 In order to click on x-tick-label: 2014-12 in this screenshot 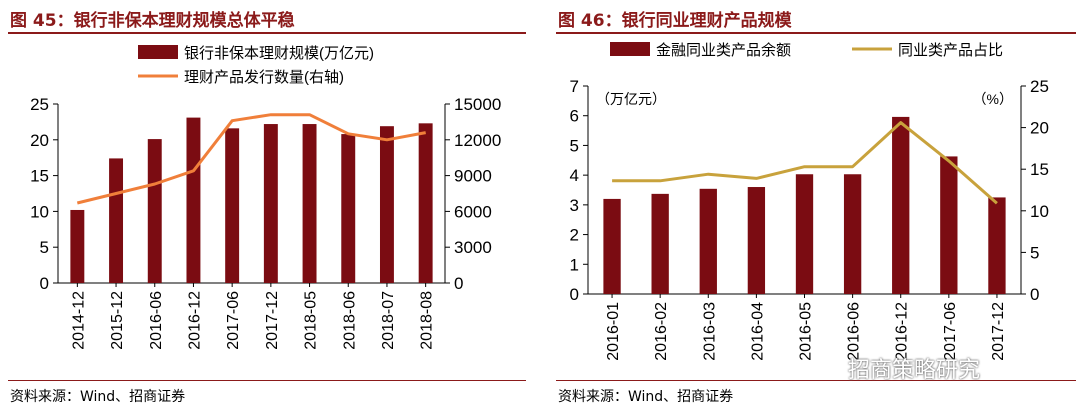, I will do `click(78, 320)`.